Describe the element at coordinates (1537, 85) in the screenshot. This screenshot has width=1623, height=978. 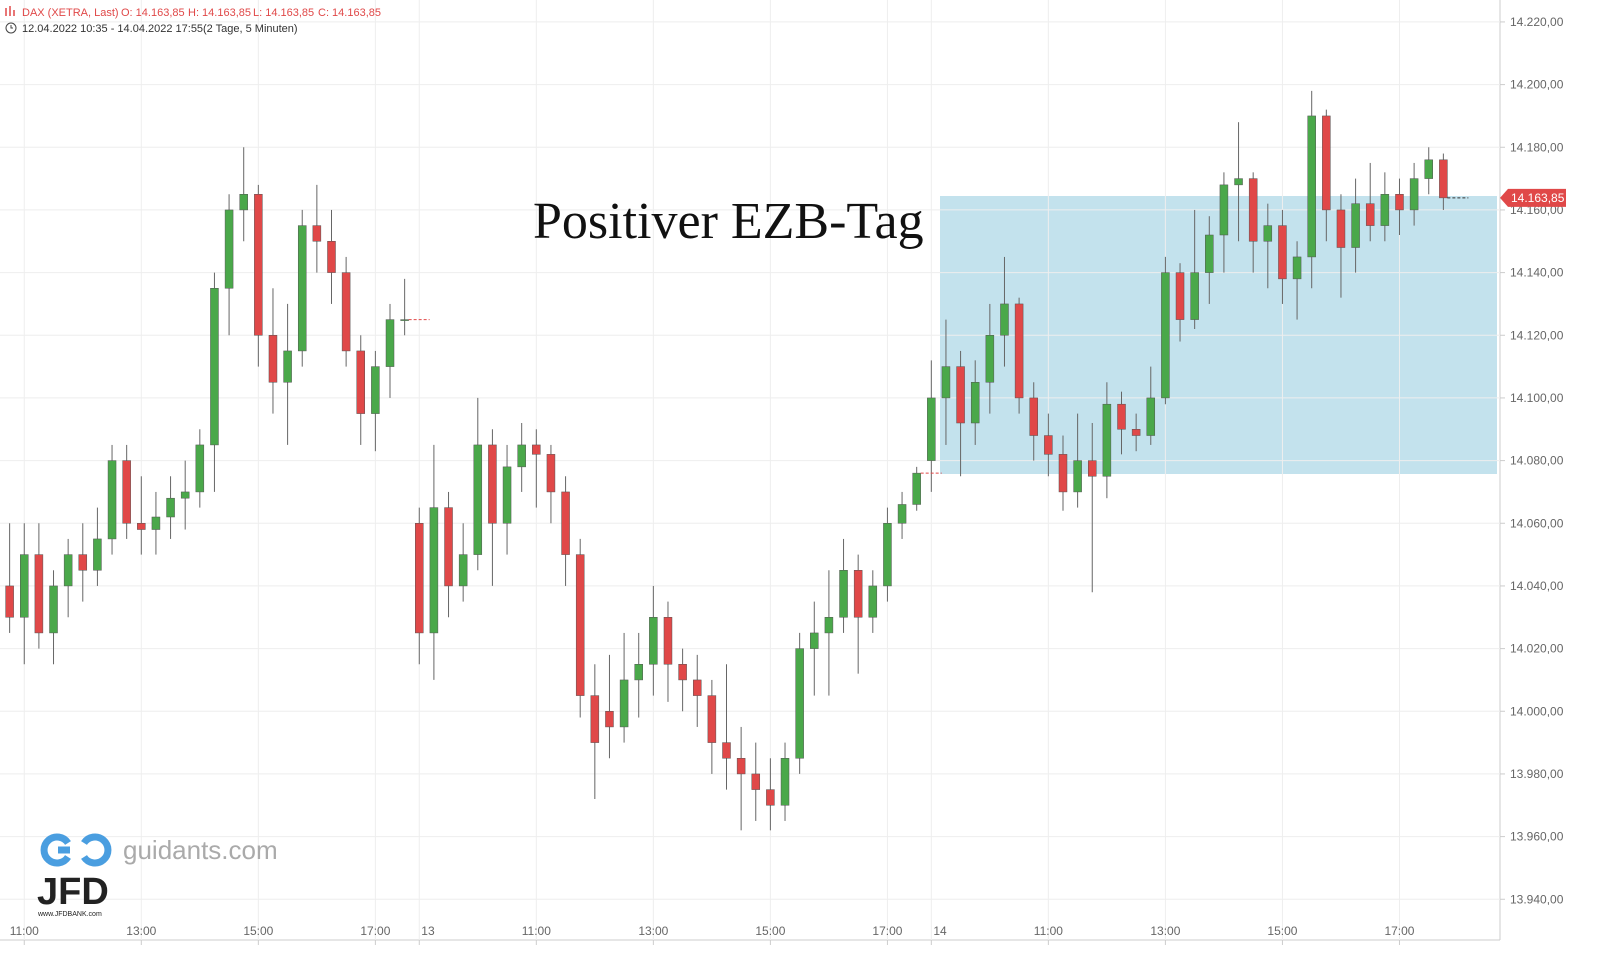
I see `y-tick-label: 14.200,00` at that location.